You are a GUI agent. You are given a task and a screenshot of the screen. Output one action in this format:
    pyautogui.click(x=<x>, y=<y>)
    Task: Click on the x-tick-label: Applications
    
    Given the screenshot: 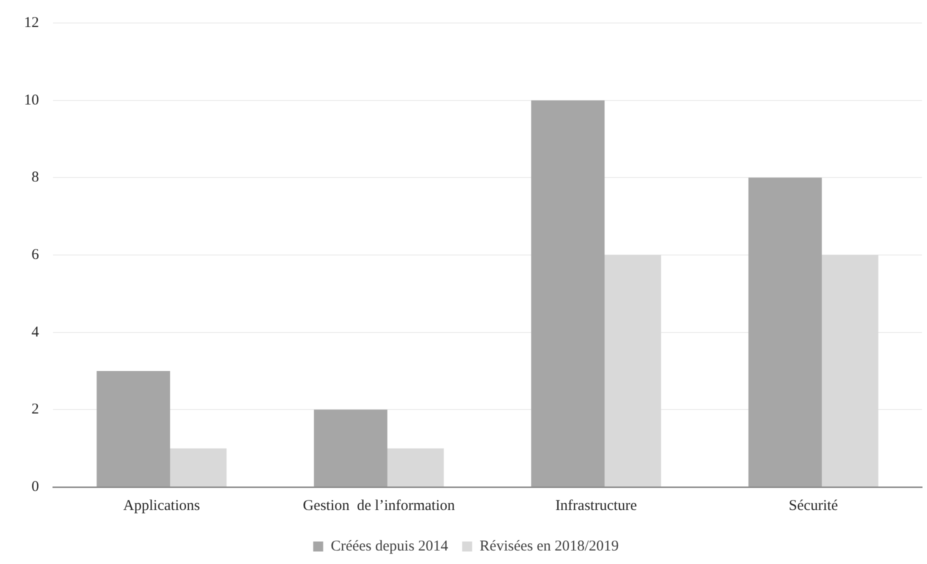 What is the action you would take?
    pyautogui.click(x=161, y=506)
    